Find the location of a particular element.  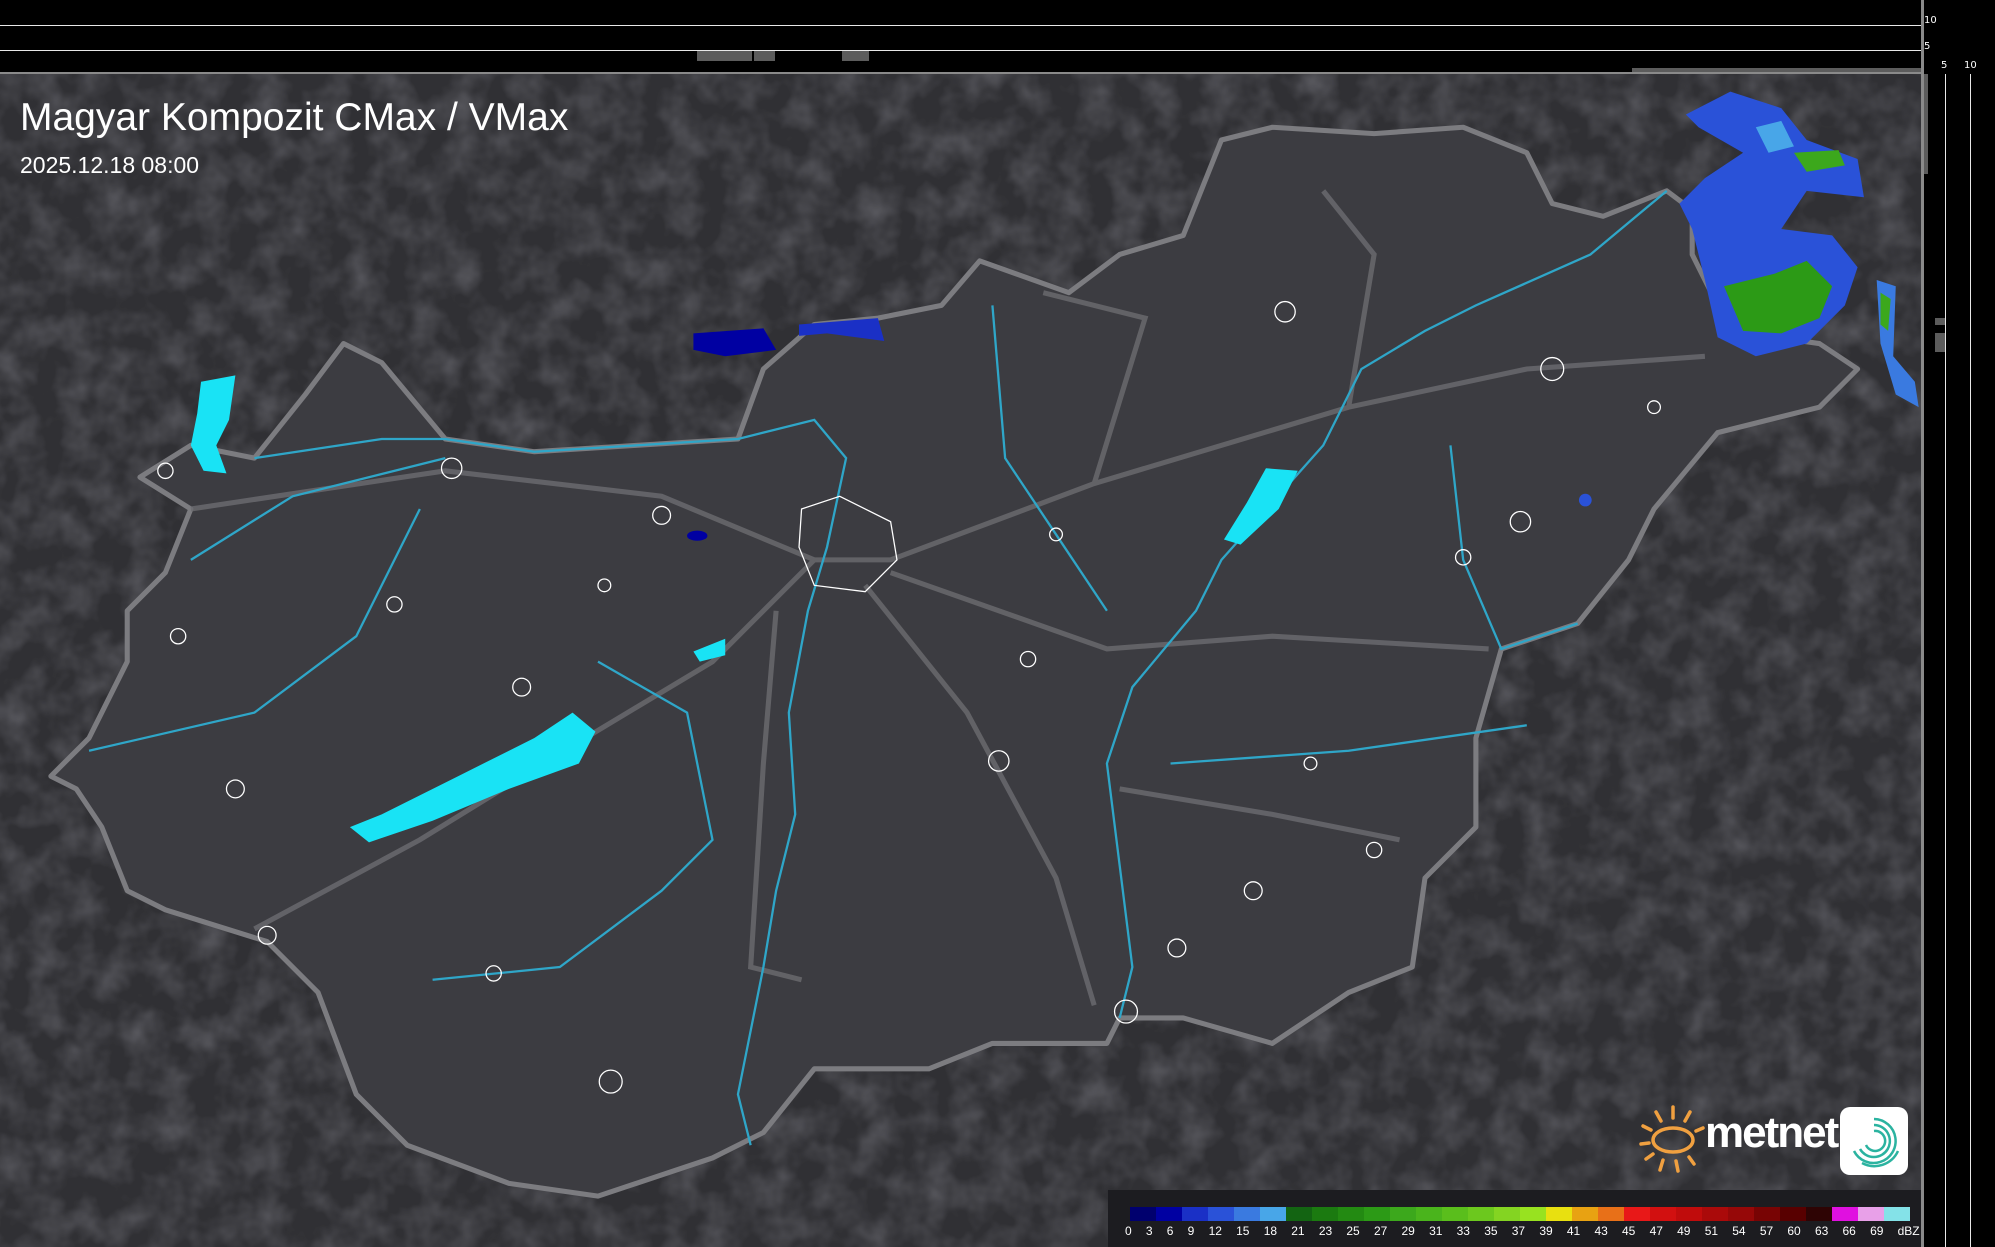

legend-label: 35 is located at coordinates (1491, 1231).